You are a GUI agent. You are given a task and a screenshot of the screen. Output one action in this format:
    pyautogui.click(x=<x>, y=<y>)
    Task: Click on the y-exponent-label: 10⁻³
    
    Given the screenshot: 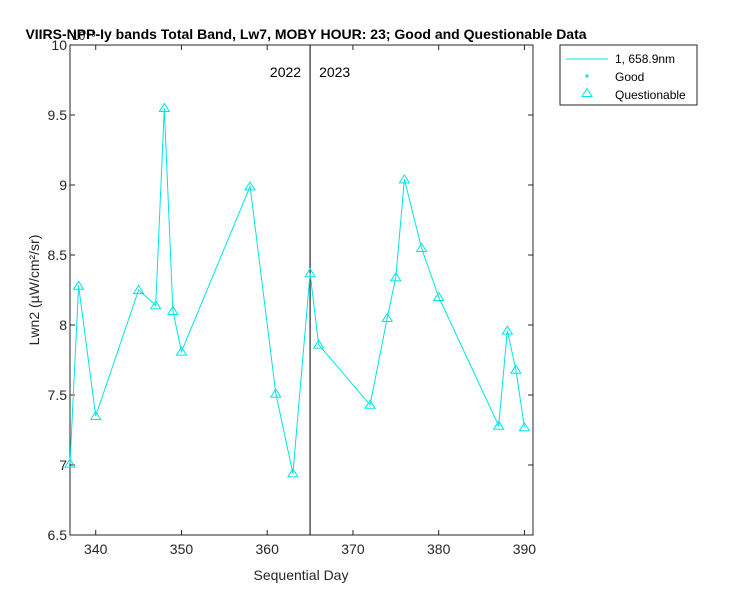 What is the action you would take?
    pyautogui.click(x=84, y=36)
    